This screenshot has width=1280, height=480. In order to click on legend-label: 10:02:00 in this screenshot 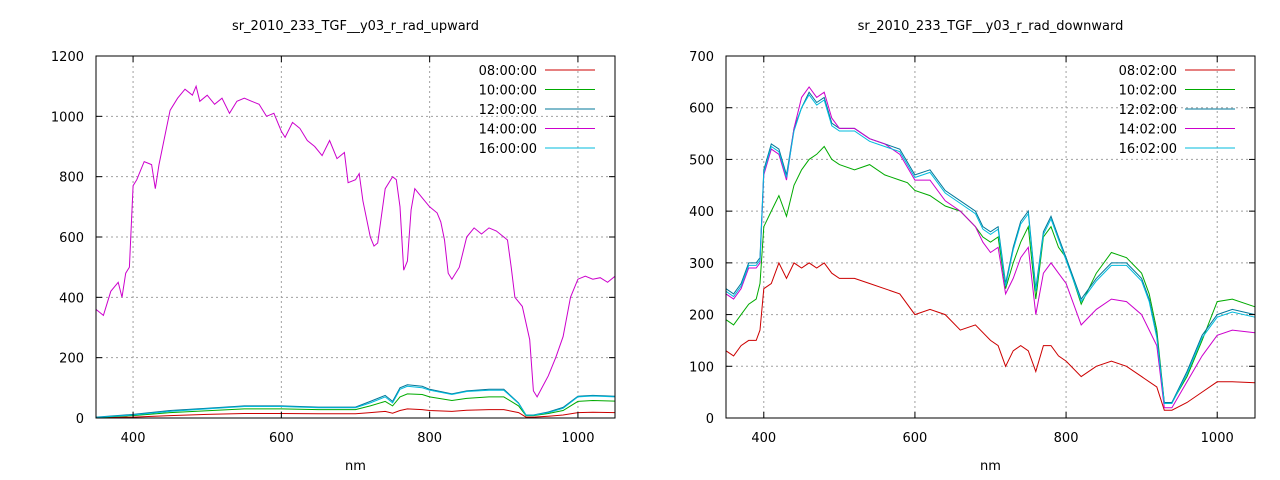, I will do `click(1148, 91)`.